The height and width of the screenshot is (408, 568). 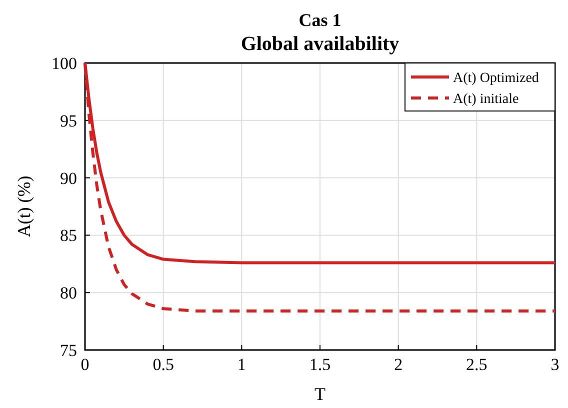 I want to click on chart-title: Cas 1, so click(x=320, y=20).